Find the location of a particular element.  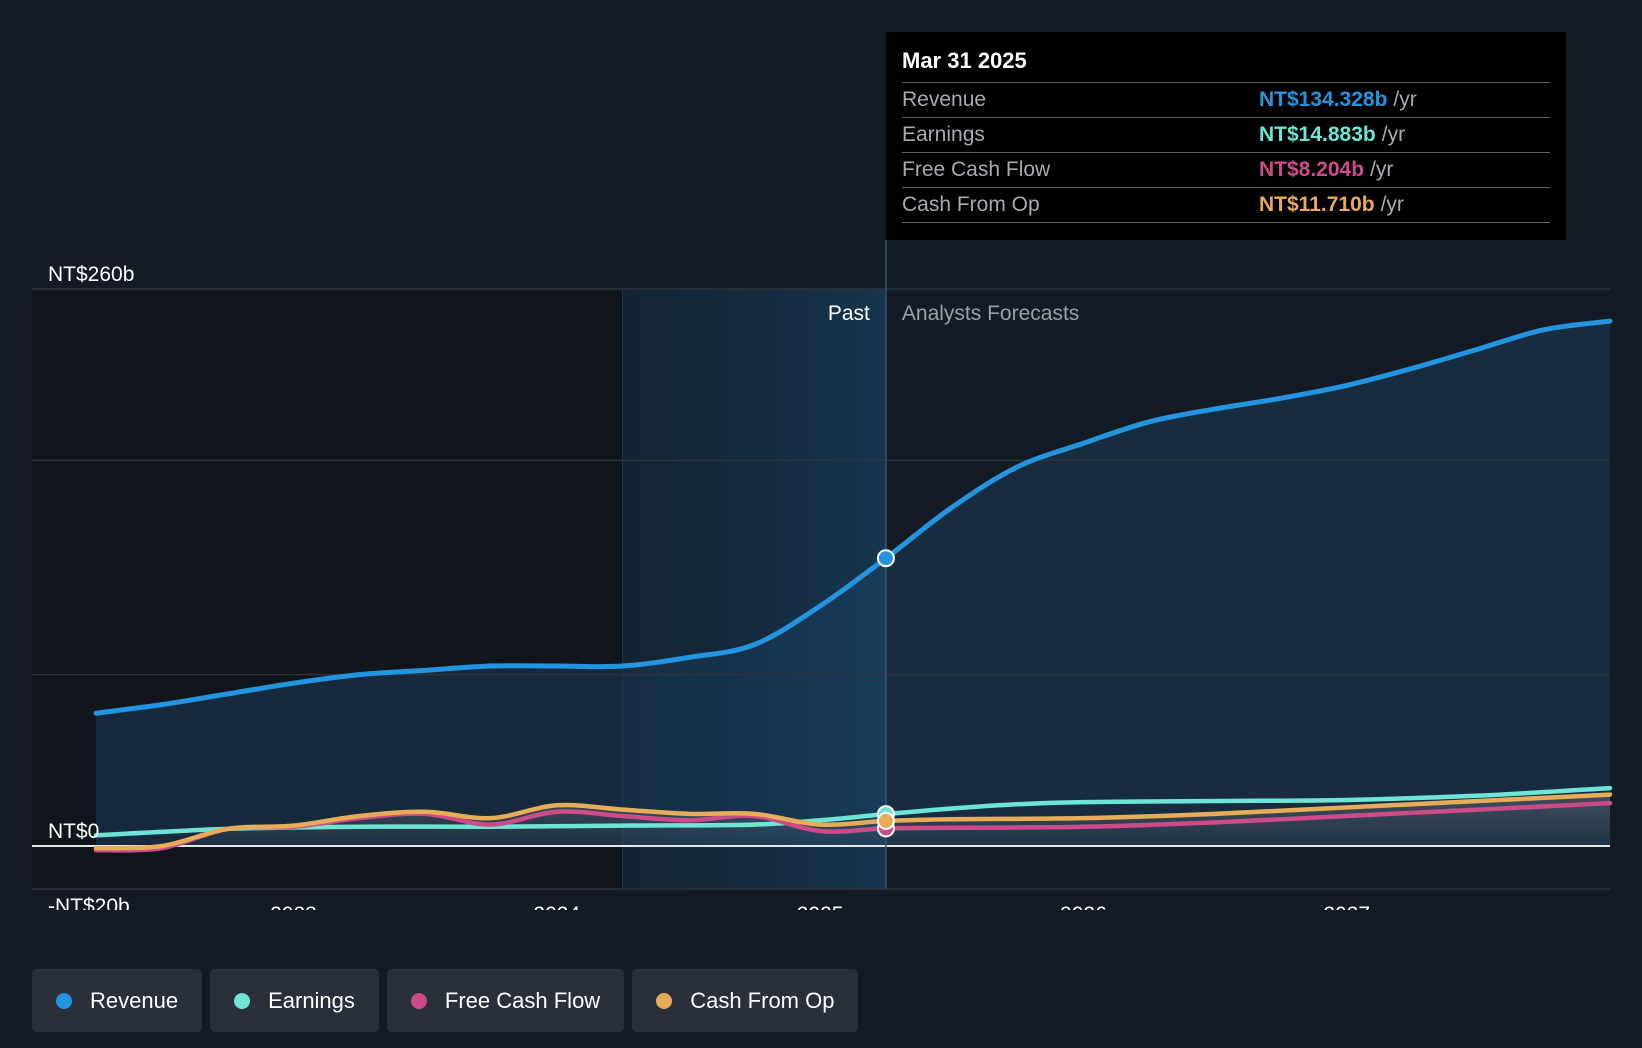

legend-label: Earnings is located at coordinates (311, 1000).